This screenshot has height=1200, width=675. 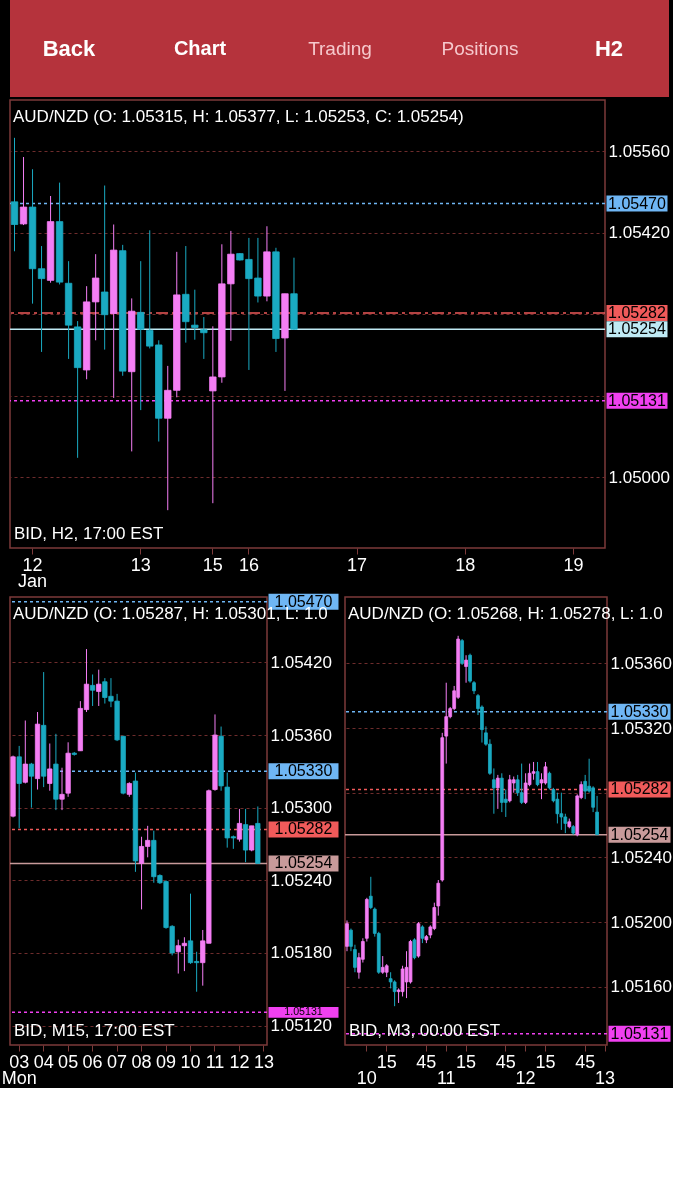 What do you see at coordinates (505, 613) in the screenshot?
I see `chart-title: AUD/NZD (O: 1.05268, H: 1.05278, L: 1.0` at bounding box center [505, 613].